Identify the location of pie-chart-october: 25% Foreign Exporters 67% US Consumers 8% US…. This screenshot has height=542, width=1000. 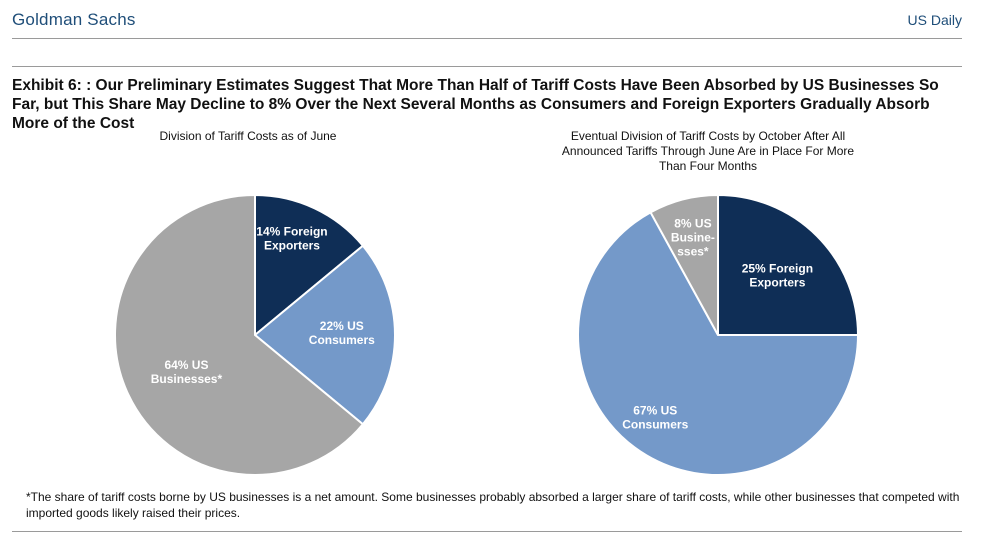
(718, 334).